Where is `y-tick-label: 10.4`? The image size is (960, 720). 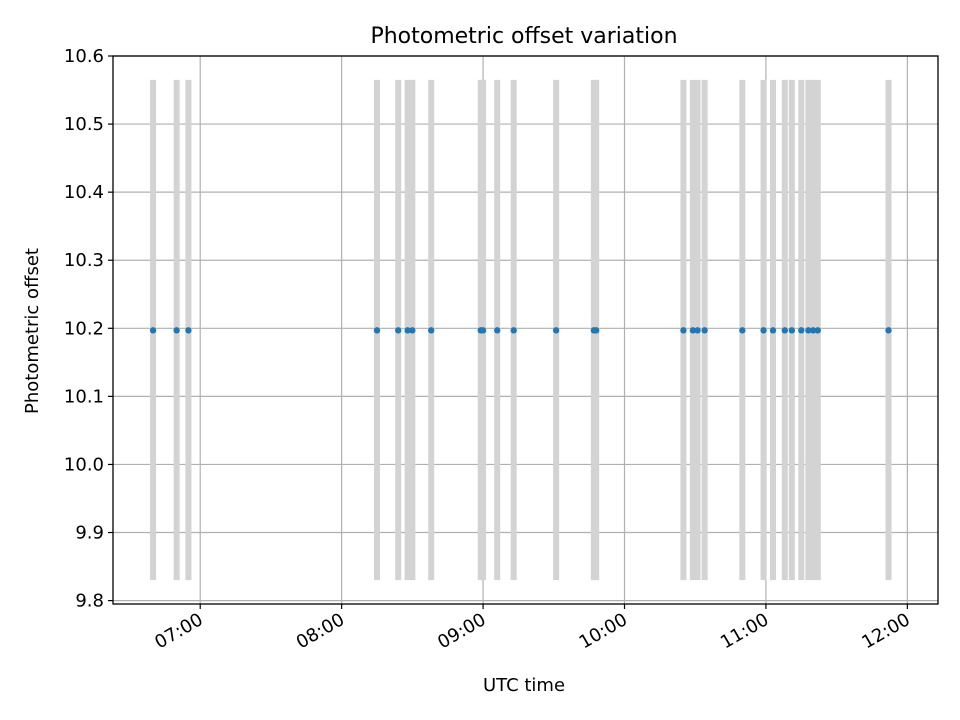 y-tick-label: 10.4 is located at coordinates (84, 192).